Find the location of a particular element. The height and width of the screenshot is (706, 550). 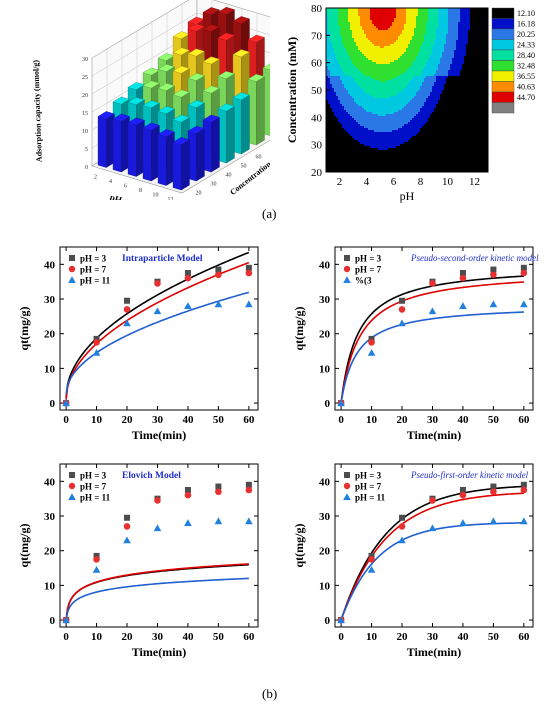

plot-frame is located at coordinates (159, 328).